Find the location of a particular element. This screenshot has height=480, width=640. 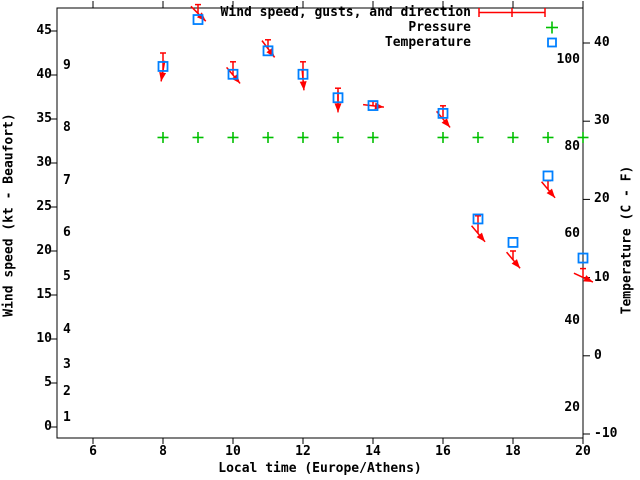

legend-item-wind: Wind speed, gusts, and direction is located at coordinates (401, 12).